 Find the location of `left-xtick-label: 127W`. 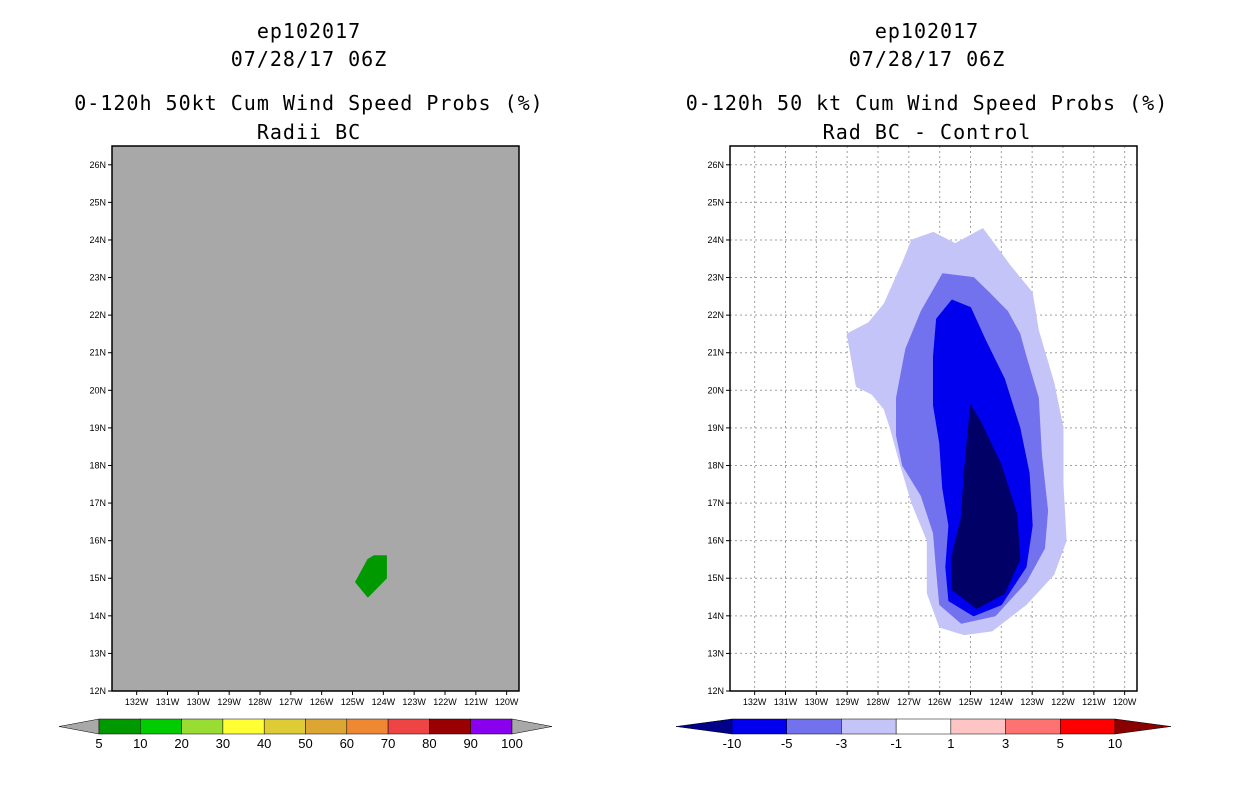

left-xtick-label: 127W is located at coordinates (291, 702).